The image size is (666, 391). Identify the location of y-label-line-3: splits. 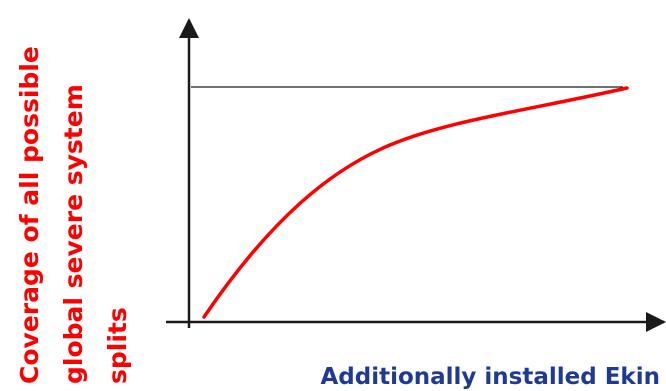
(117, 345).